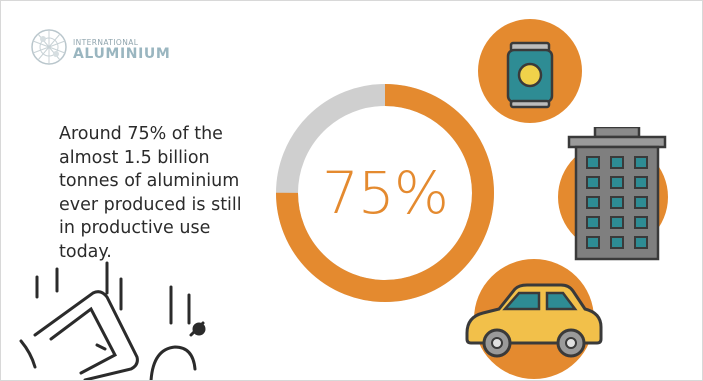 The width and height of the screenshot is (703, 381). Describe the element at coordinates (177, 350) in the screenshot. I see `pan-icon` at that location.